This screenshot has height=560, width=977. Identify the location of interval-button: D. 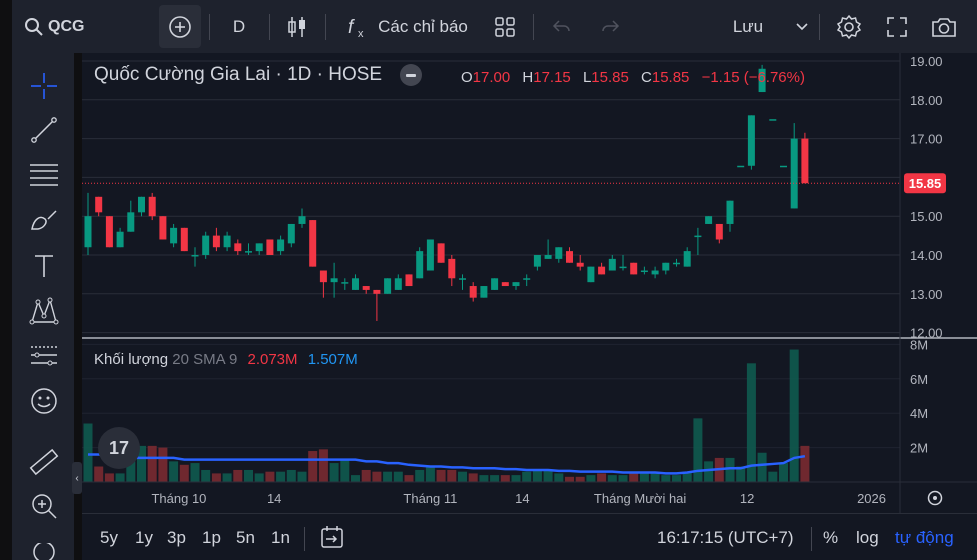
(239, 26).